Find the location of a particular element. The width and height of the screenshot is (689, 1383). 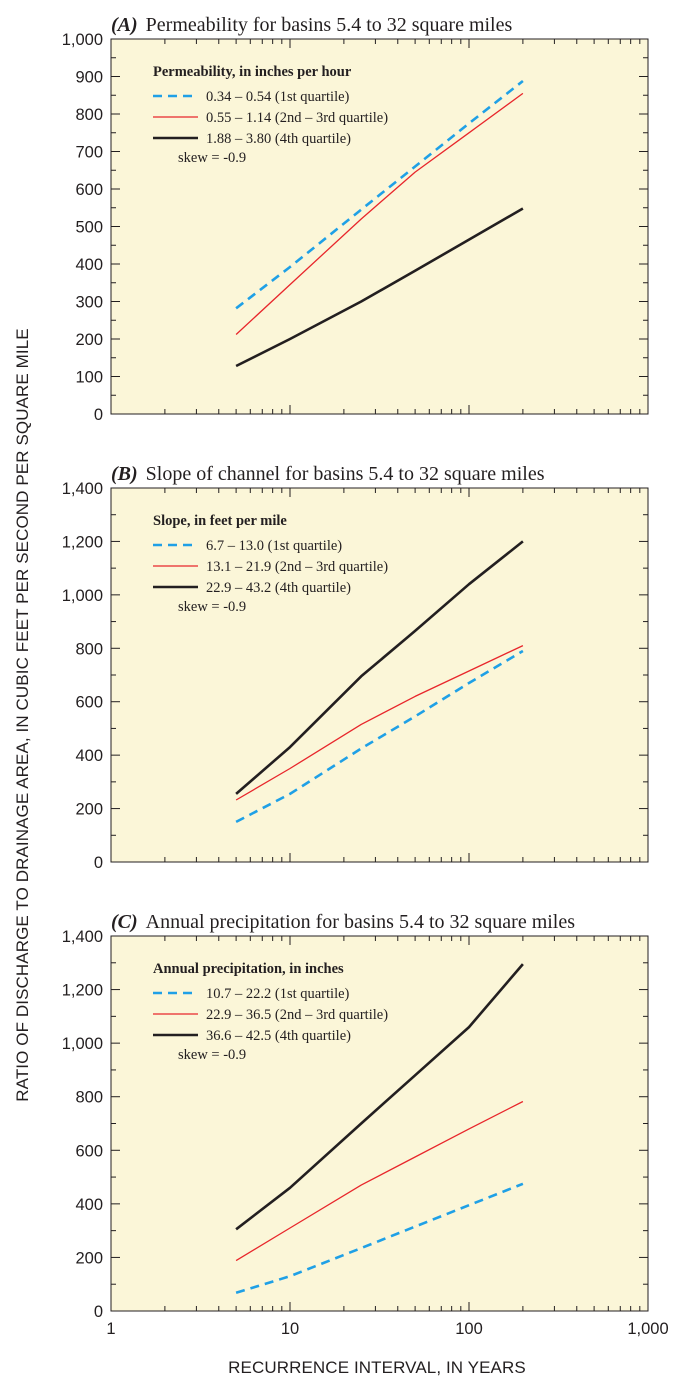

legend-entry-2: 22.9 – 36.5 (2nd – 3rd quartile) is located at coordinates (297, 1015).